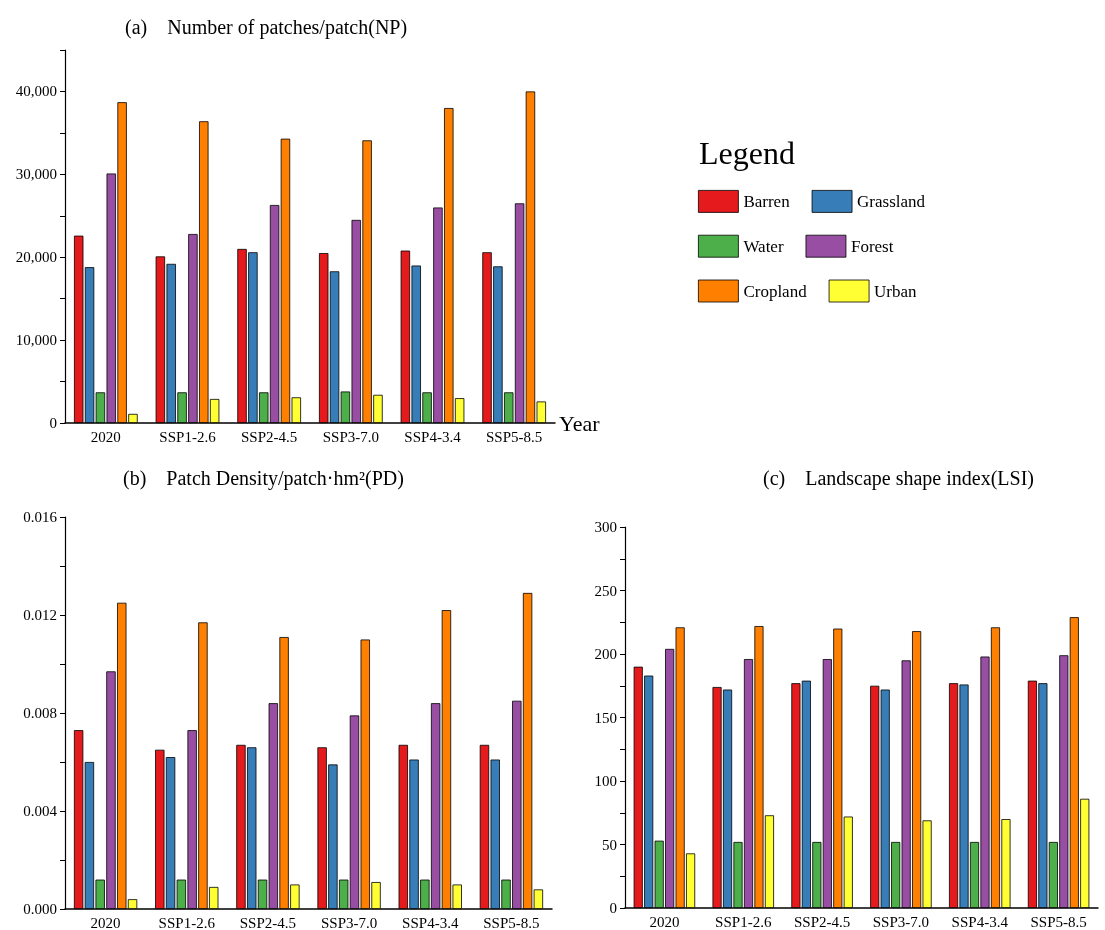 The image size is (1105, 930). I want to click on legend-label: Barren, so click(767, 201).